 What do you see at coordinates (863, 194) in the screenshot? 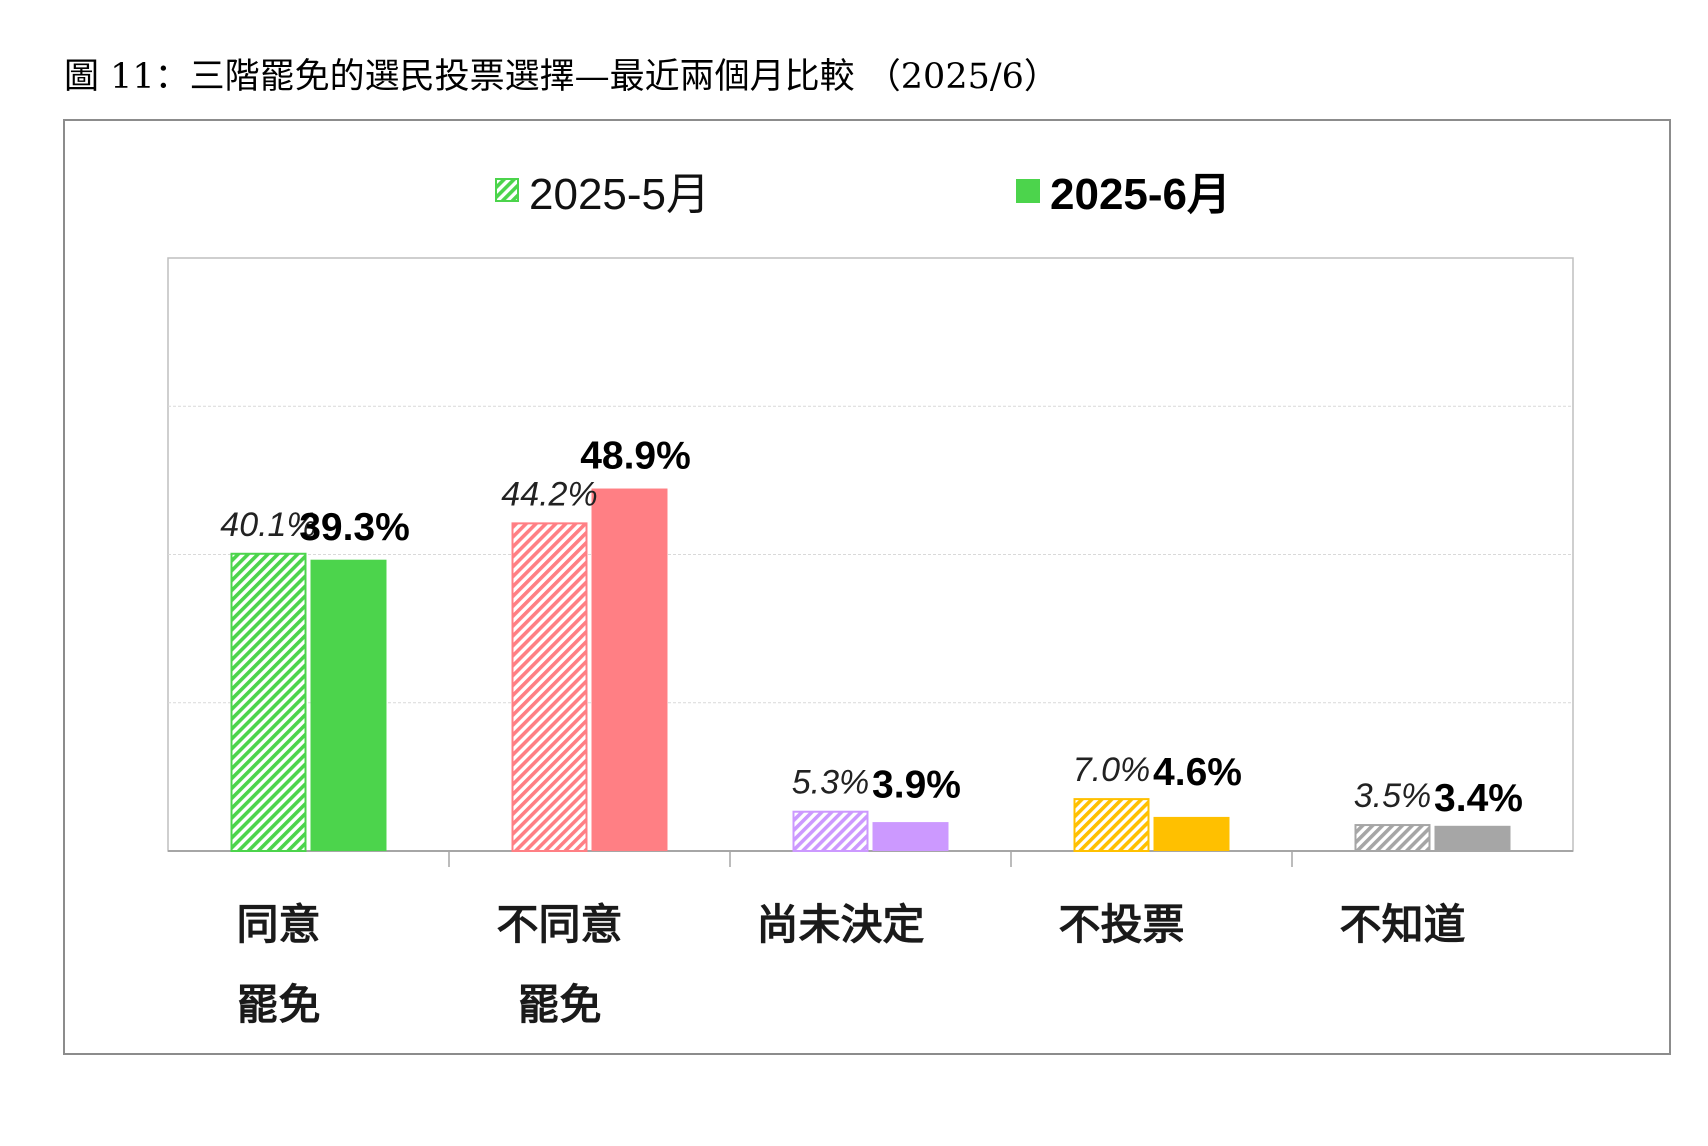
I see `chart-legend: 2025-5月 2025-6月` at bounding box center [863, 194].